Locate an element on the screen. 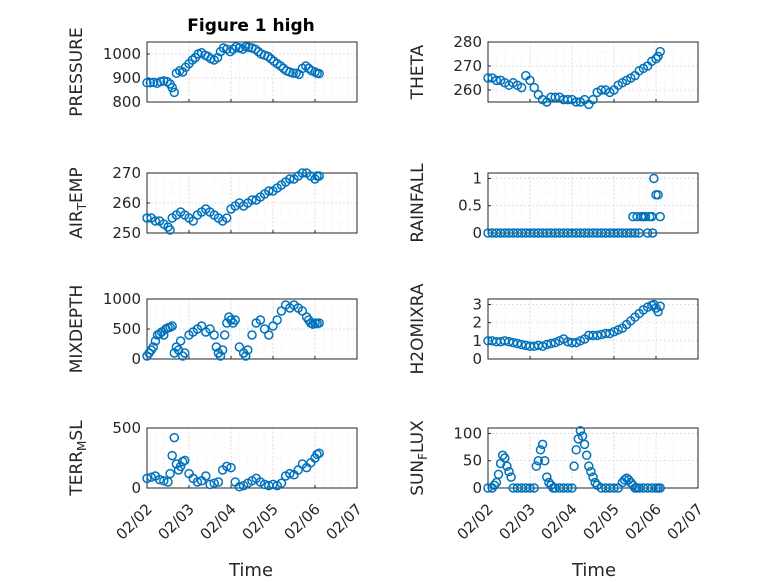 This screenshot has width=778, height=583. y-tick-label: 2 is located at coordinates (477, 323).